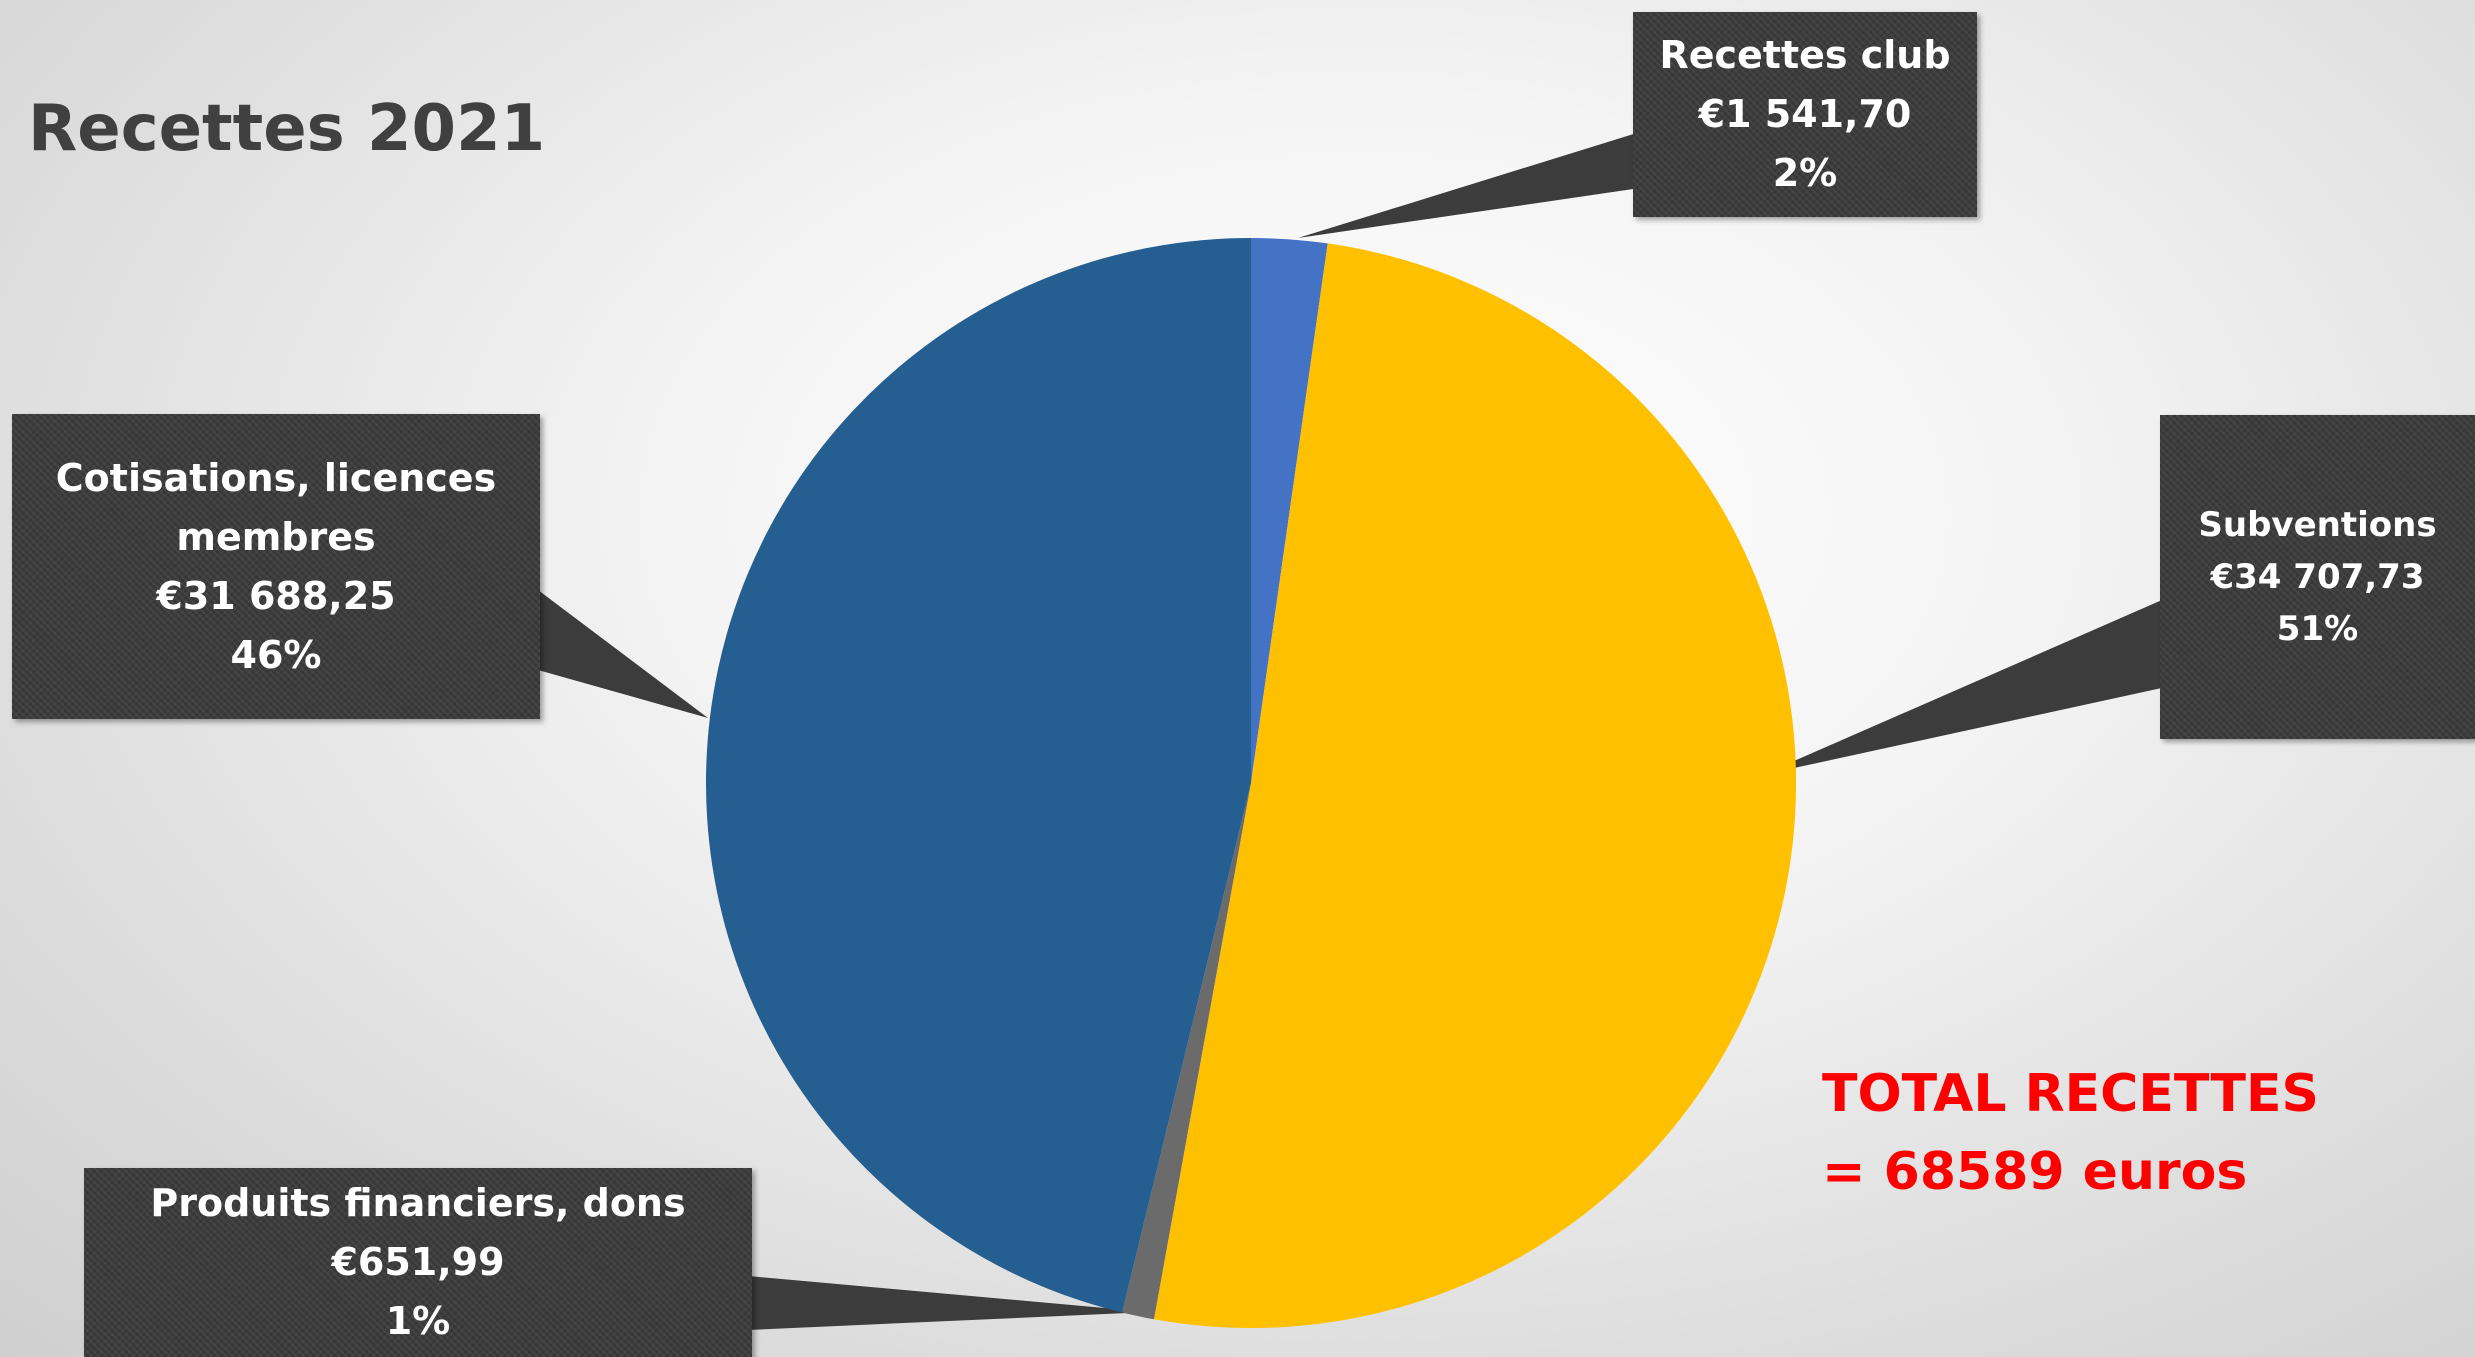 Image resolution: width=2475 pixels, height=1357 pixels. What do you see at coordinates (276, 654) in the screenshot?
I see `slice-percent: 46%` at bounding box center [276, 654].